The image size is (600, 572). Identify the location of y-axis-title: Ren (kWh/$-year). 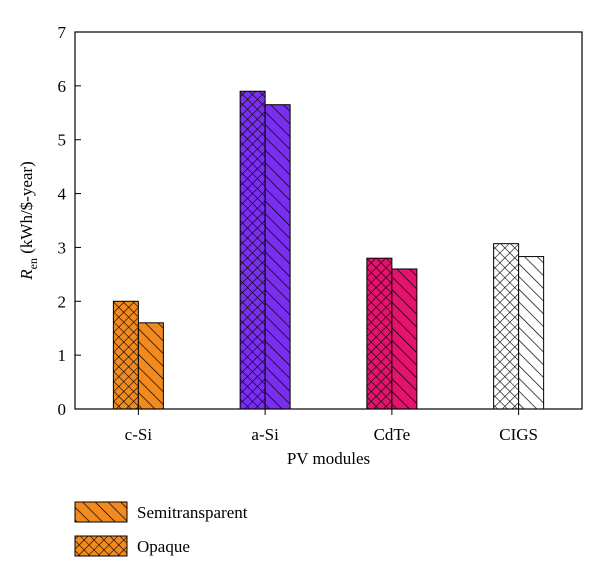
(28, 220).